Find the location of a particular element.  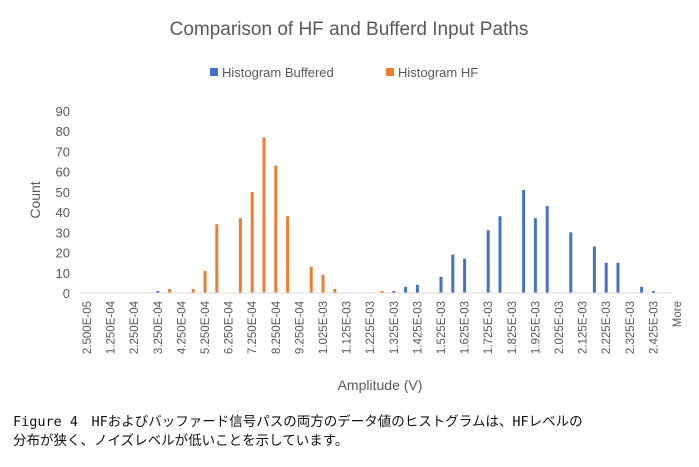

chart-title: Comparison of HF and Bufferd Input Paths is located at coordinates (349, 29).